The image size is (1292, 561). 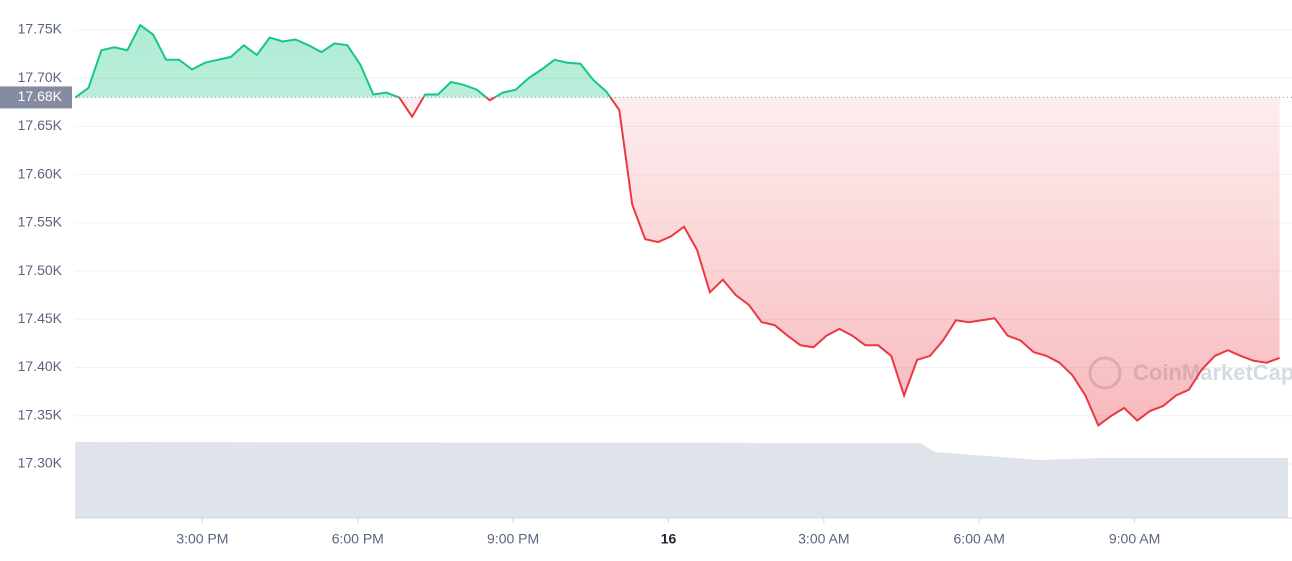 I want to click on y-tick-label: 17.55K, so click(x=40, y=222).